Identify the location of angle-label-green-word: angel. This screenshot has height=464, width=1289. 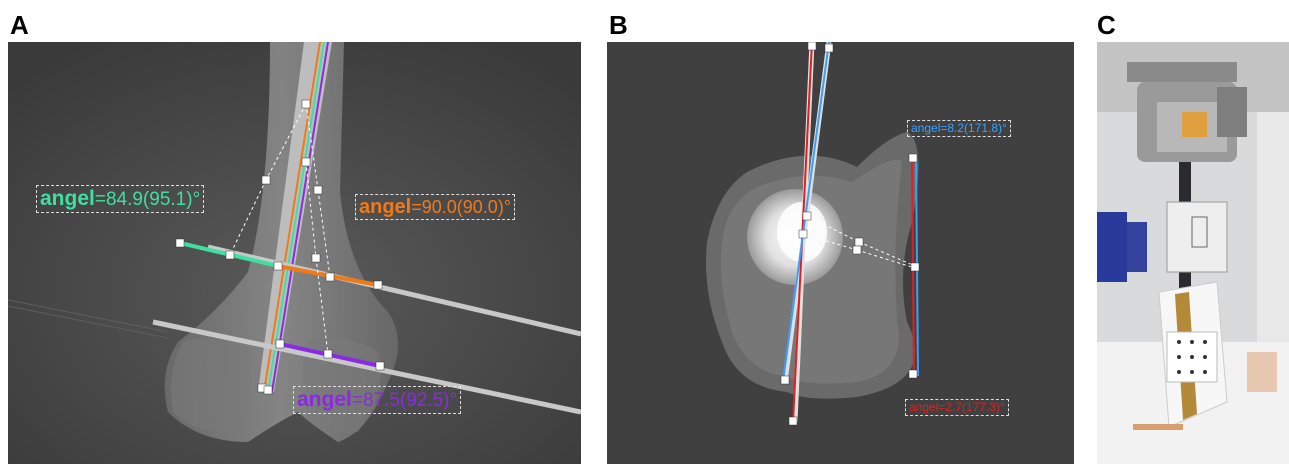
(67, 198).